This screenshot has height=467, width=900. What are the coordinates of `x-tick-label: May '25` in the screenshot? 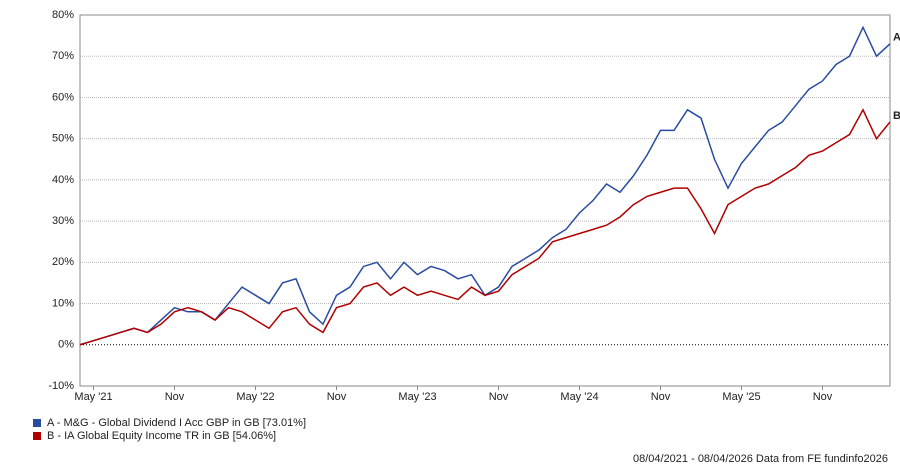 It's located at (741, 397).